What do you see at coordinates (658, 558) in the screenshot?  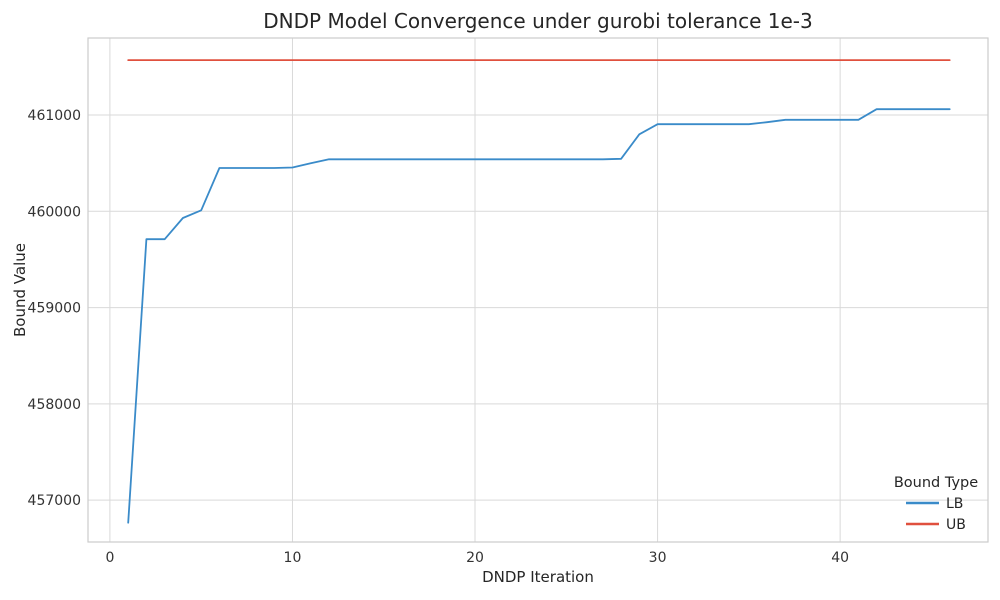 I see `x-tick-label: 30` at bounding box center [658, 558].